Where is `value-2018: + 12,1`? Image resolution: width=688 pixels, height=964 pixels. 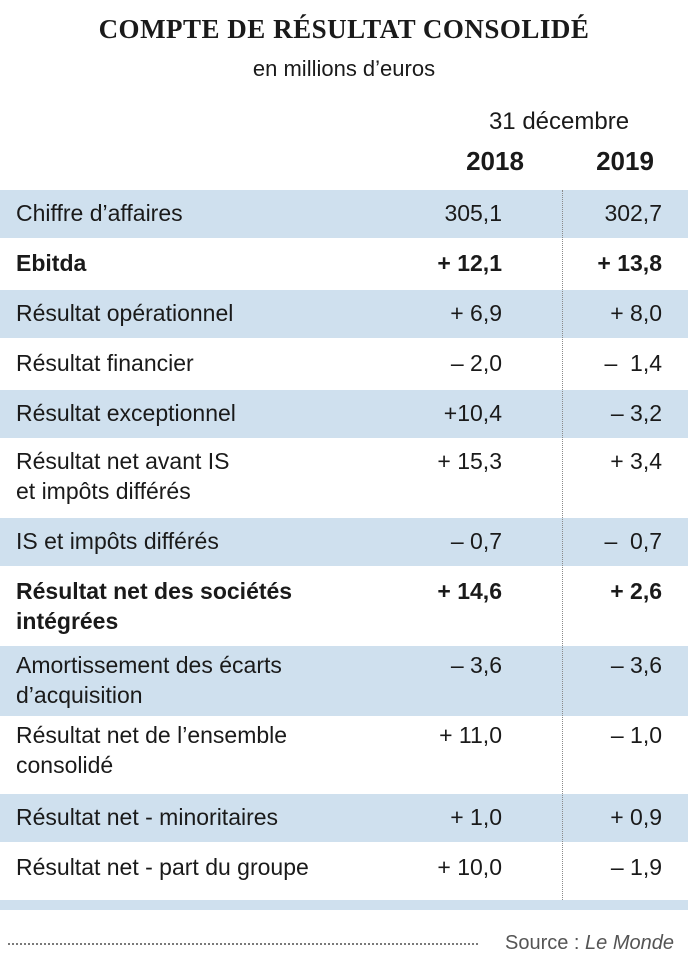
value-2018: + 12,1 is located at coordinates (469, 263).